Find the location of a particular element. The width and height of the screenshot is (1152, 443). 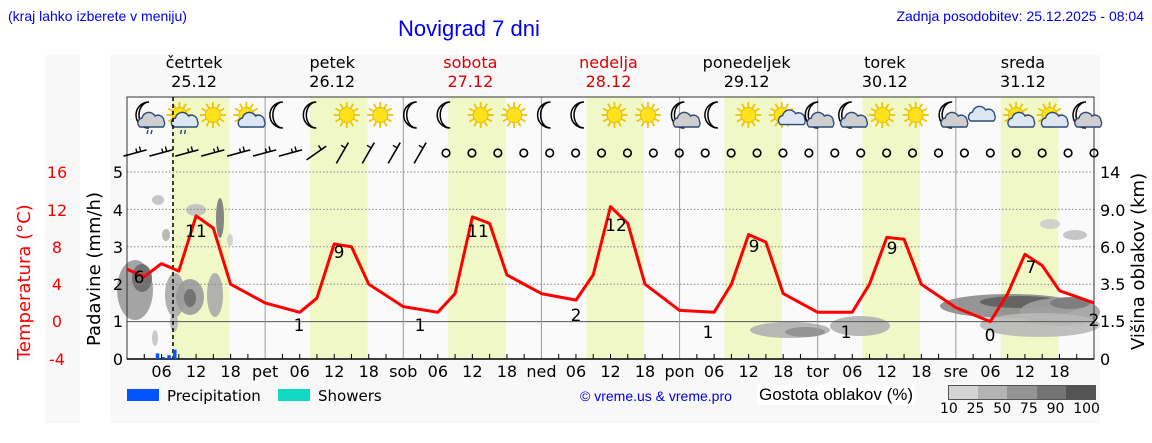

cloud-density-ticks: 10 25 50 75 90 100 is located at coordinates (1020, 409).